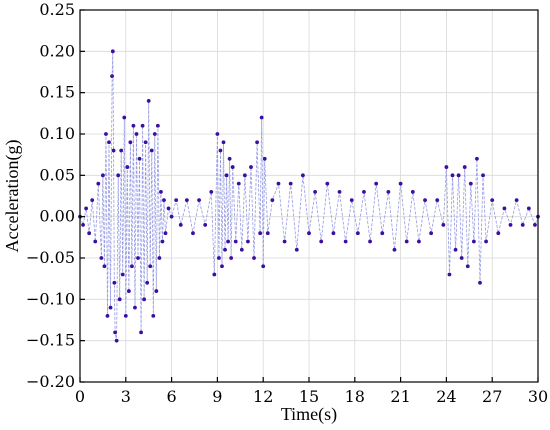 Image resolution: width=550 pixels, height=430 pixels. I want to click on y-tick-label: −0.20, so click(50, 381).